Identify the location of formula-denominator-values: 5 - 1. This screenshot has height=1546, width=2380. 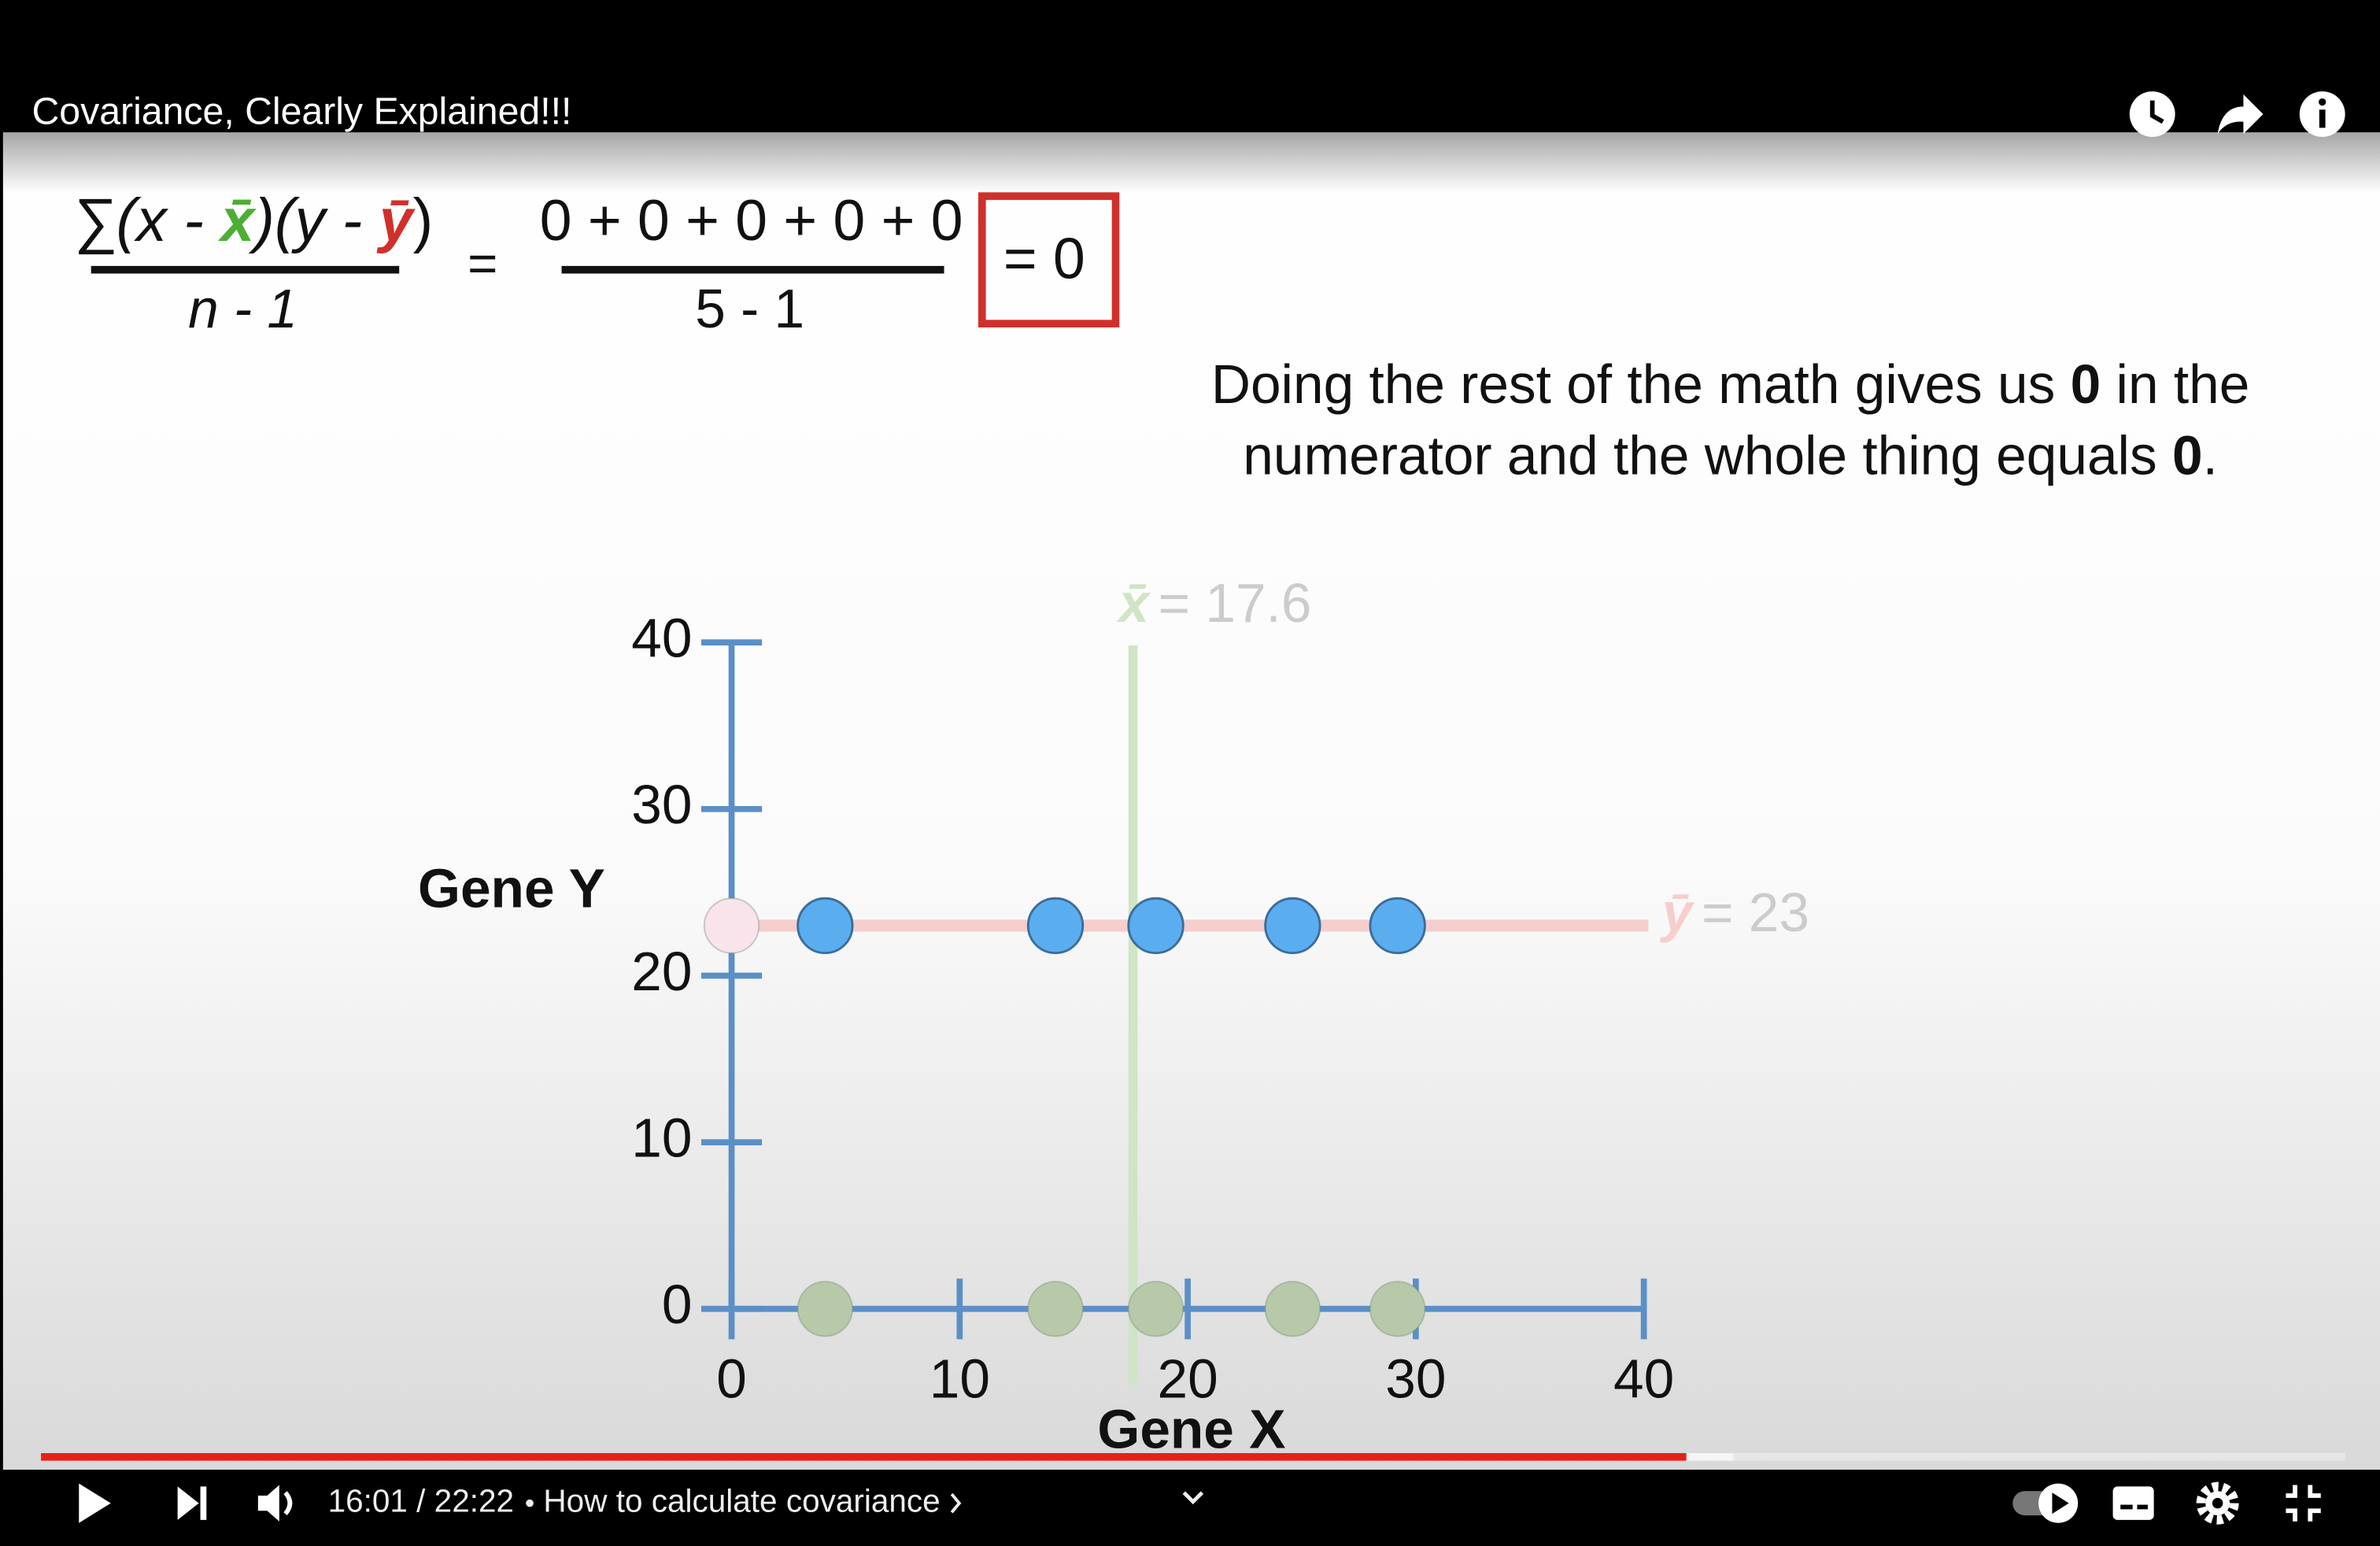
(749, 308).